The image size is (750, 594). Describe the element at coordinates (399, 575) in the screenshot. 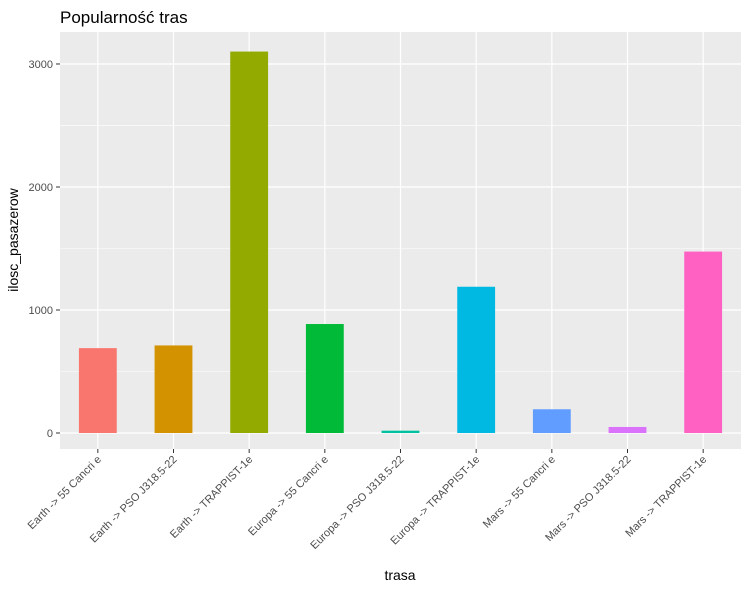

I see `x-axis-title: trasa` at that location.